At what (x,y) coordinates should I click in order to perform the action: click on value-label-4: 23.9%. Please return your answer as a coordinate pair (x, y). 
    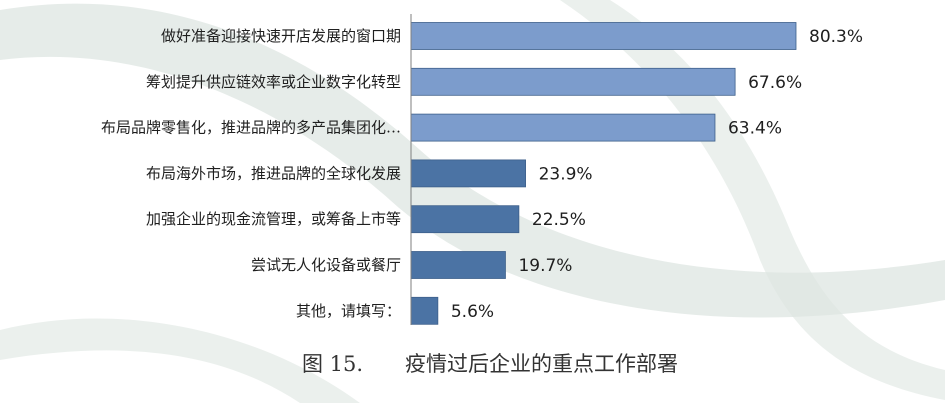
    Looking at the image, I should click on (566, 174).